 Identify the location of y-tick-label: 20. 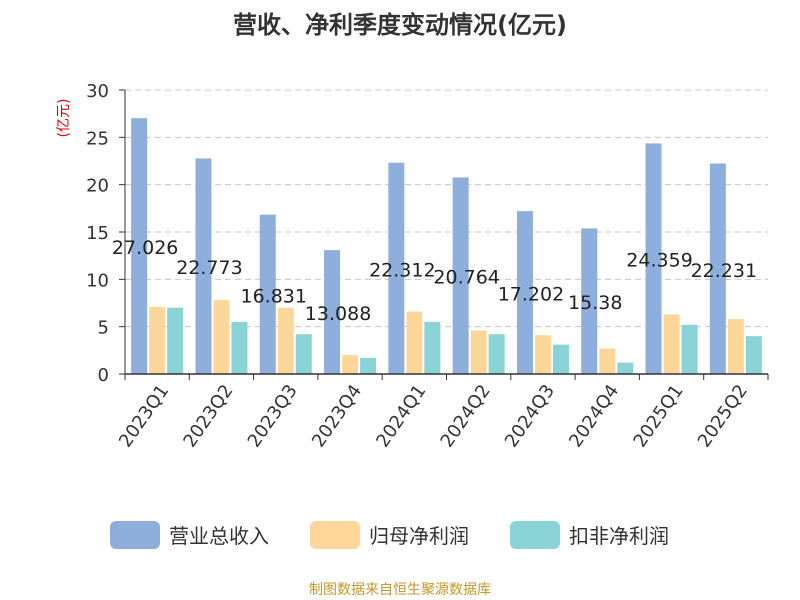
(97, 186).